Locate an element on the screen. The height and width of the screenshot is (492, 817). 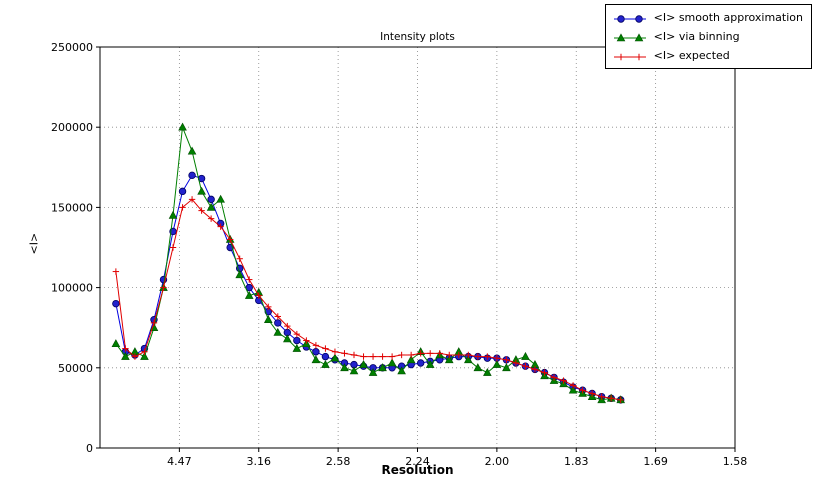
y-axis-label: <I> is located at coordinates (34, 243).